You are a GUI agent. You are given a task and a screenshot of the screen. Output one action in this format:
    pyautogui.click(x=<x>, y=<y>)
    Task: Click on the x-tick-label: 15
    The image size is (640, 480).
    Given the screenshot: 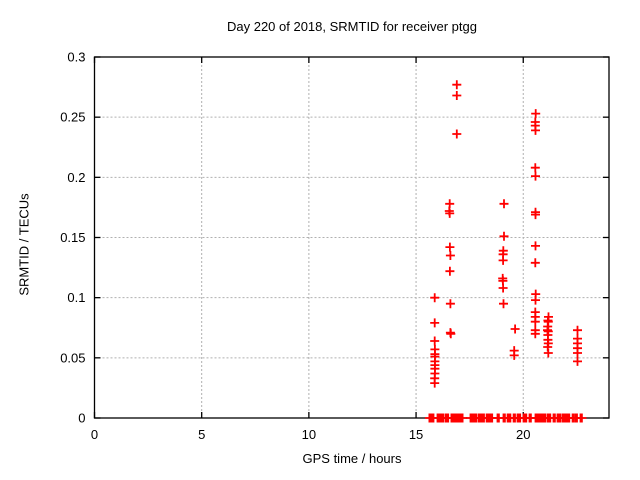 What is the action you would take?
    pyautogui.click(x=416, y=434)
    